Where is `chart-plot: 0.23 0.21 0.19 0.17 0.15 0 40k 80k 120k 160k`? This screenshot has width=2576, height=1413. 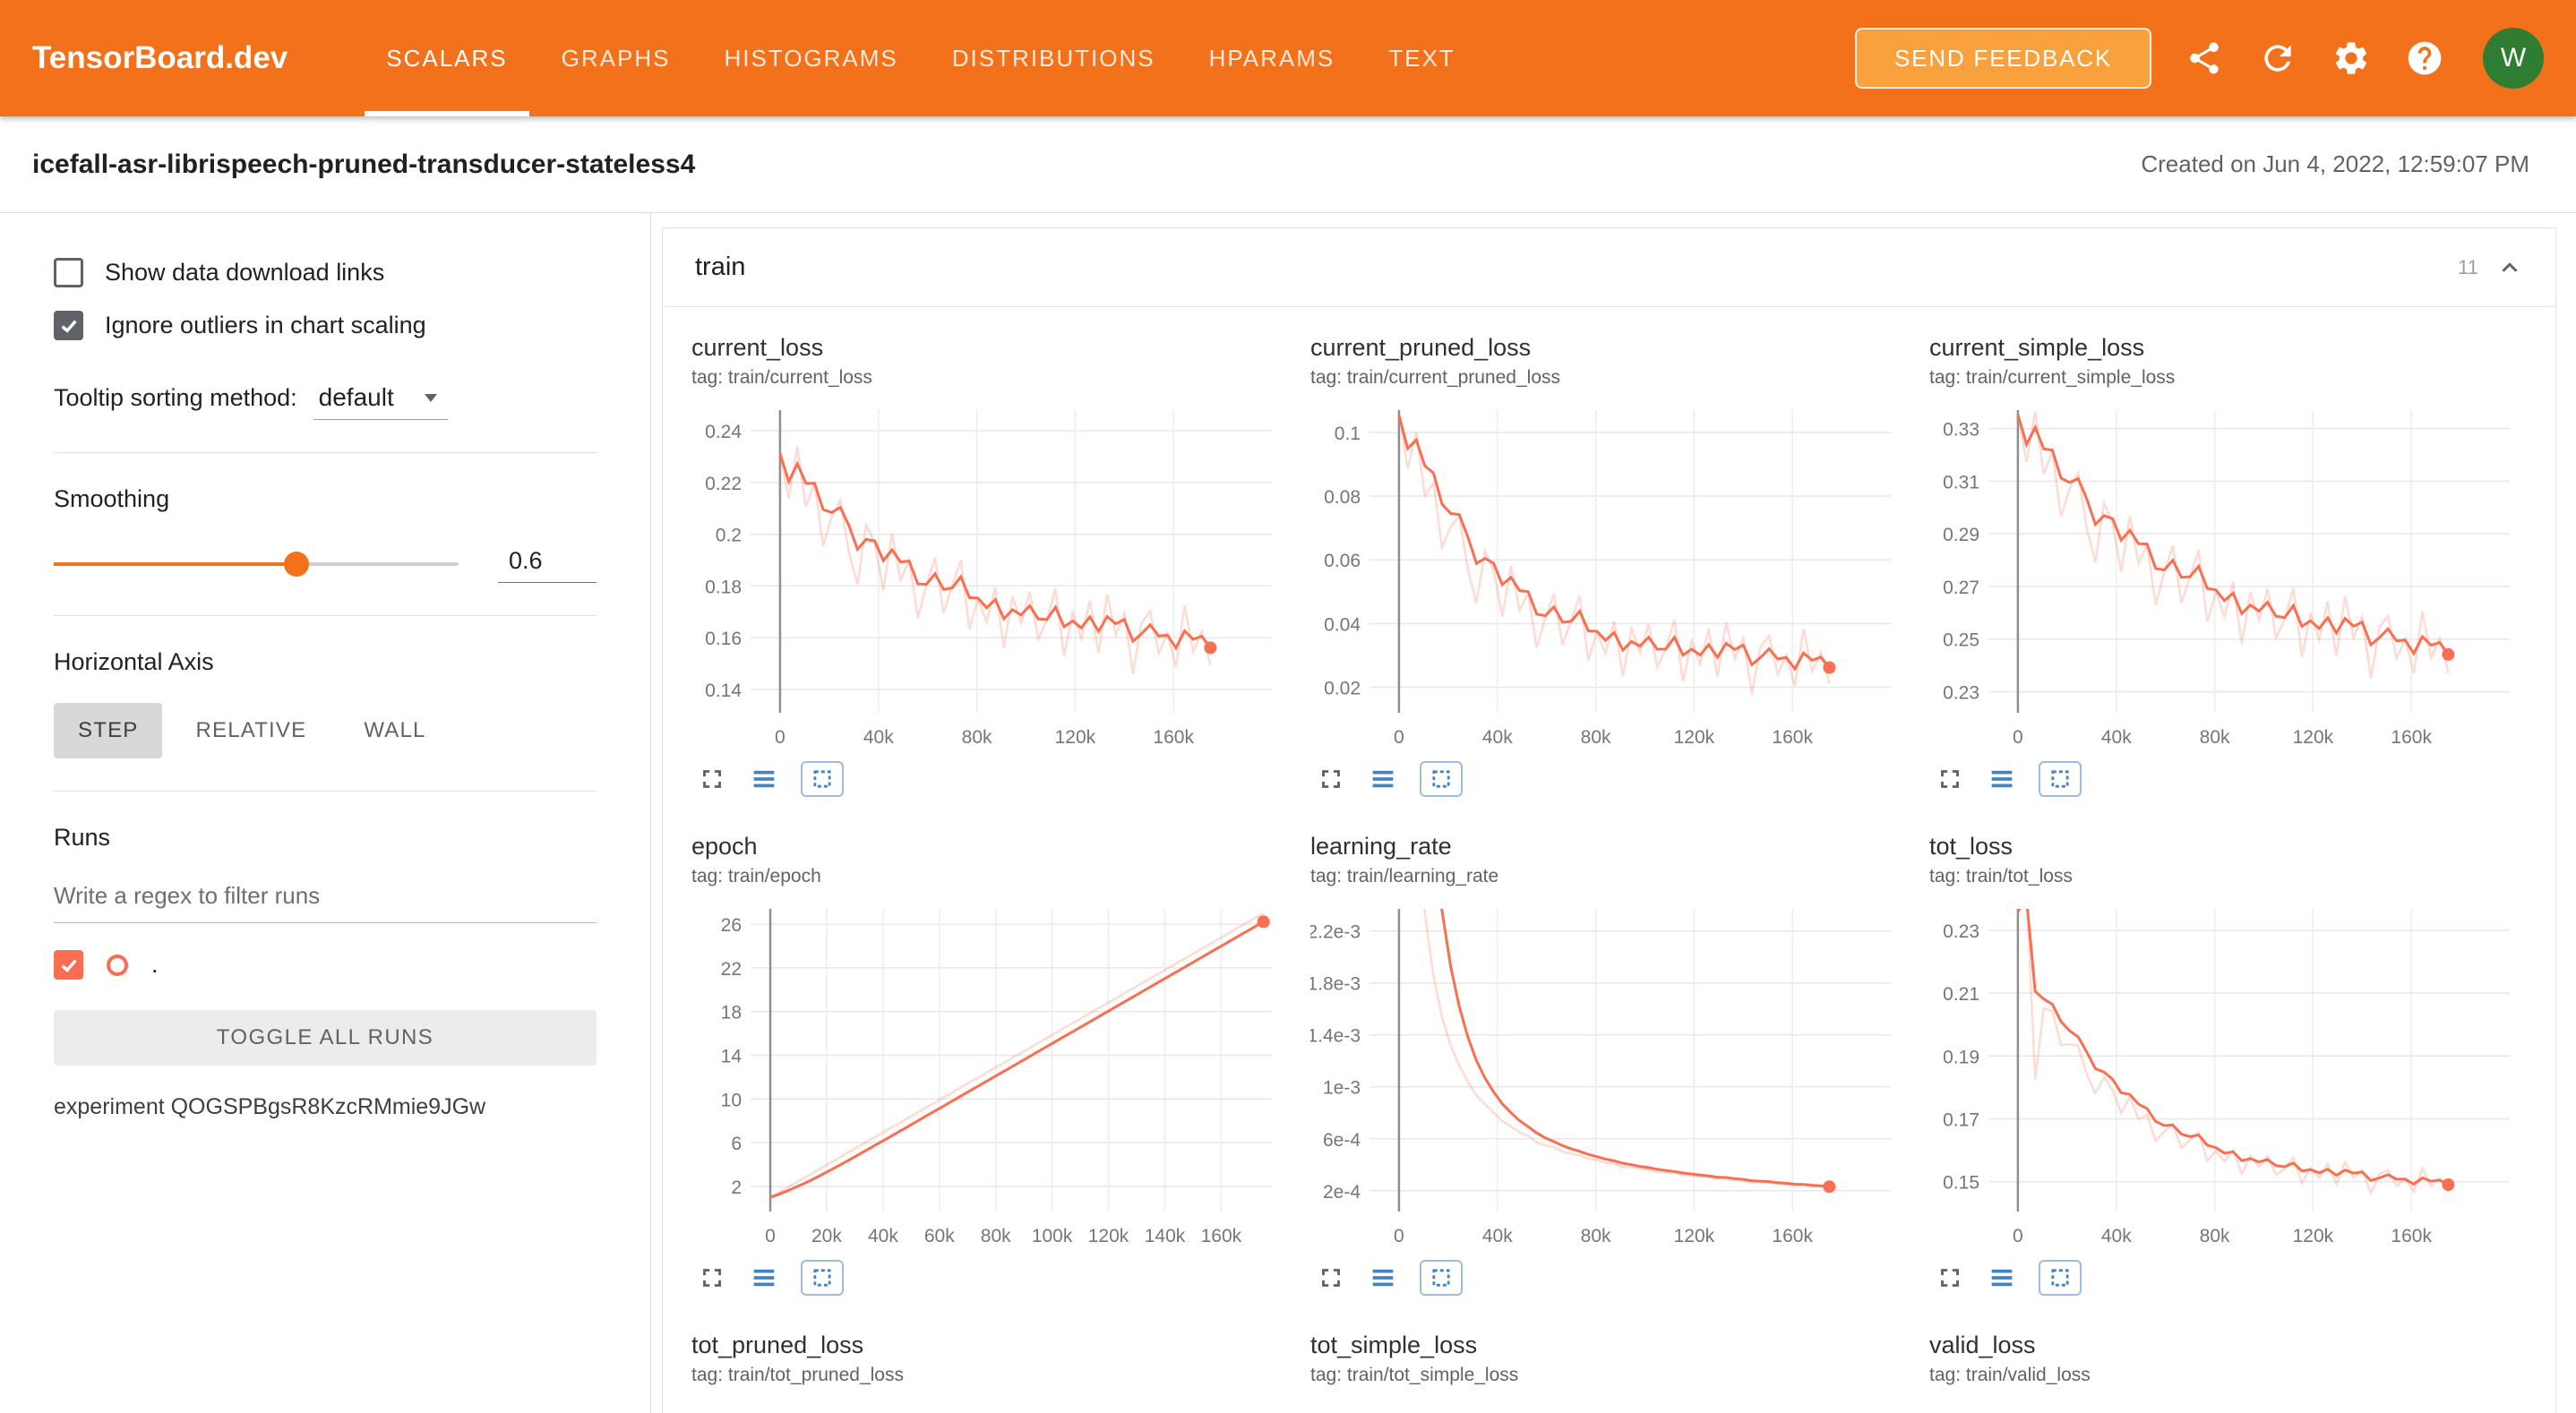 chart-plot: 0.23 0.21 0.19 0.17 0.15 0 40k 80k 120k 160k is located at coordinates (2224, 1075).